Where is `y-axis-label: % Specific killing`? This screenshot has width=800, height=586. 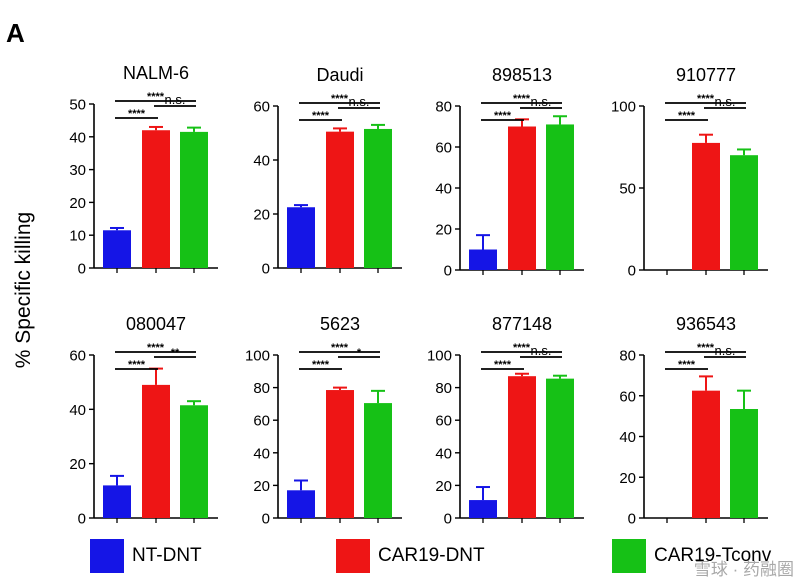
y-axis-label: % Specific killing is located at coordinates (23, 290).